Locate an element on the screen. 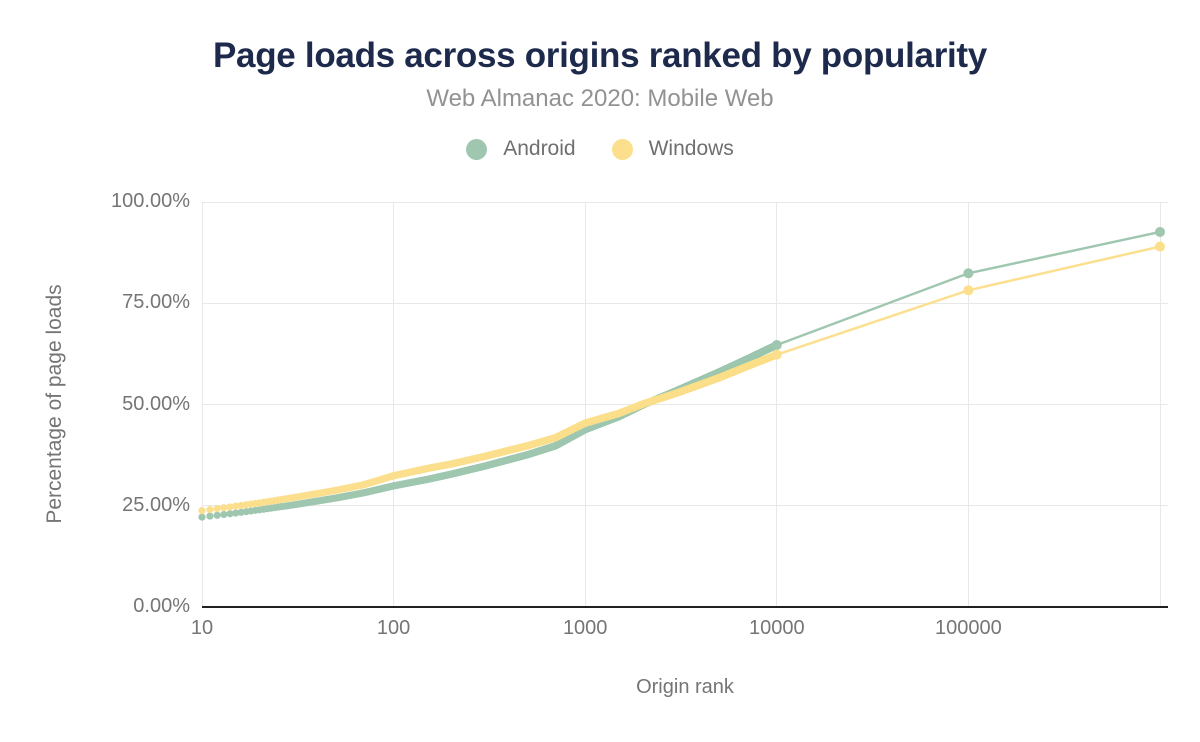  y-tick-label-0: 0.00% is located at coordinates (161, 606).